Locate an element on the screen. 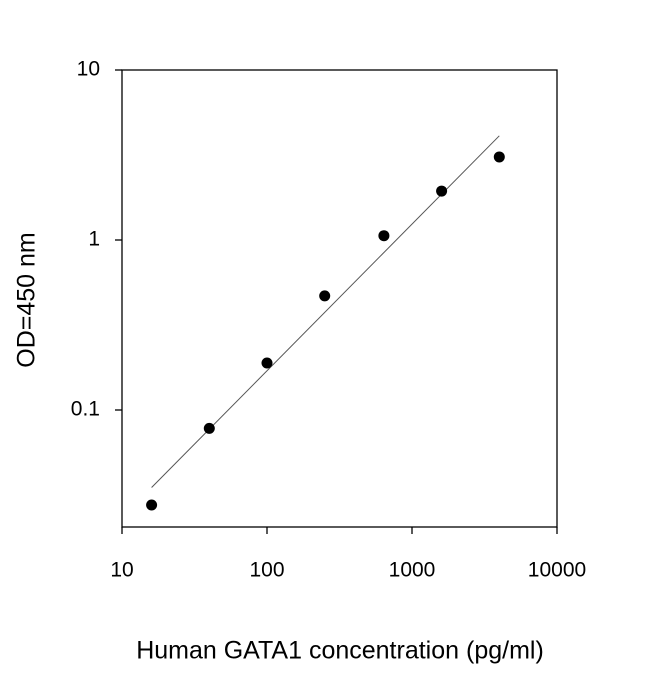 Image resolution: width=650 pixels, height=679 pixels. x-tick-label: 10 is located at coordinates (121, 570).